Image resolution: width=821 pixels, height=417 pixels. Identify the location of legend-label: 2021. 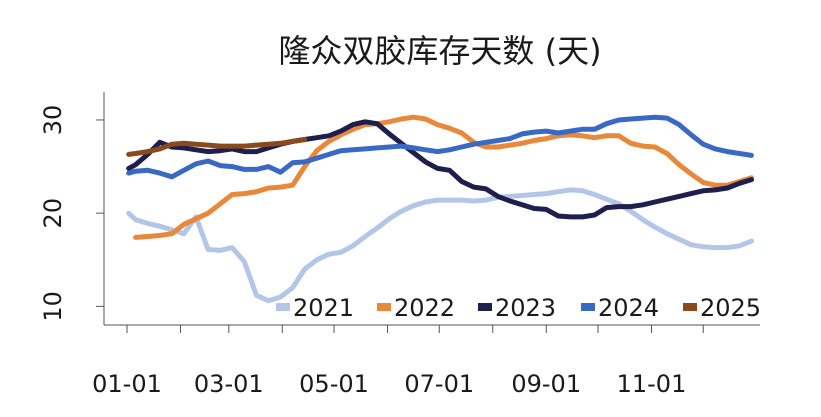
(323, 308).